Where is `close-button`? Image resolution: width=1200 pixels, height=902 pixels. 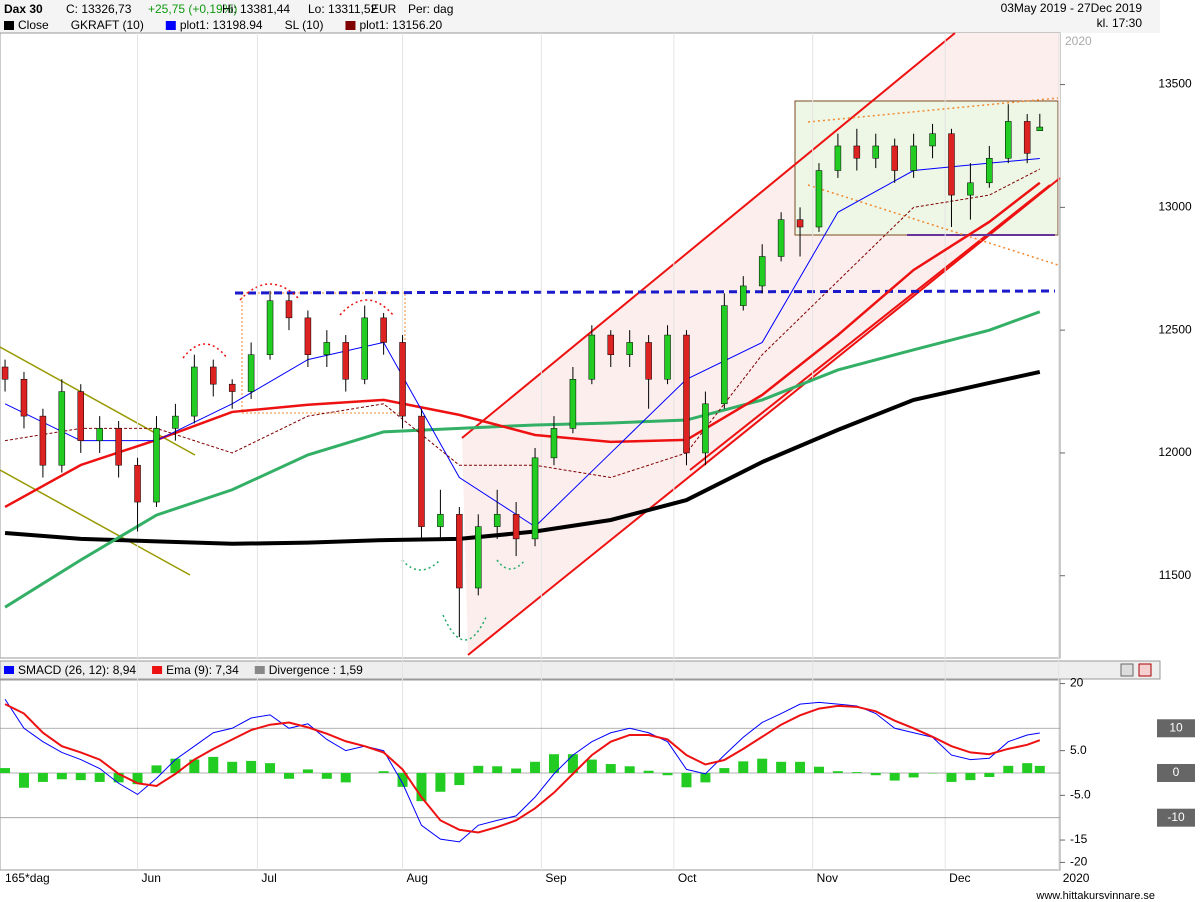 close-button is located at coordinates (1145, 670).